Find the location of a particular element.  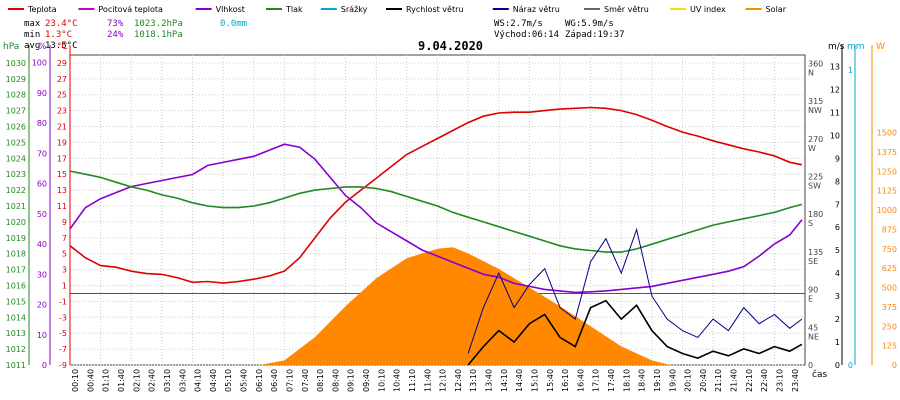

time-tick: 17:40 is located at coordinates (611, 380).